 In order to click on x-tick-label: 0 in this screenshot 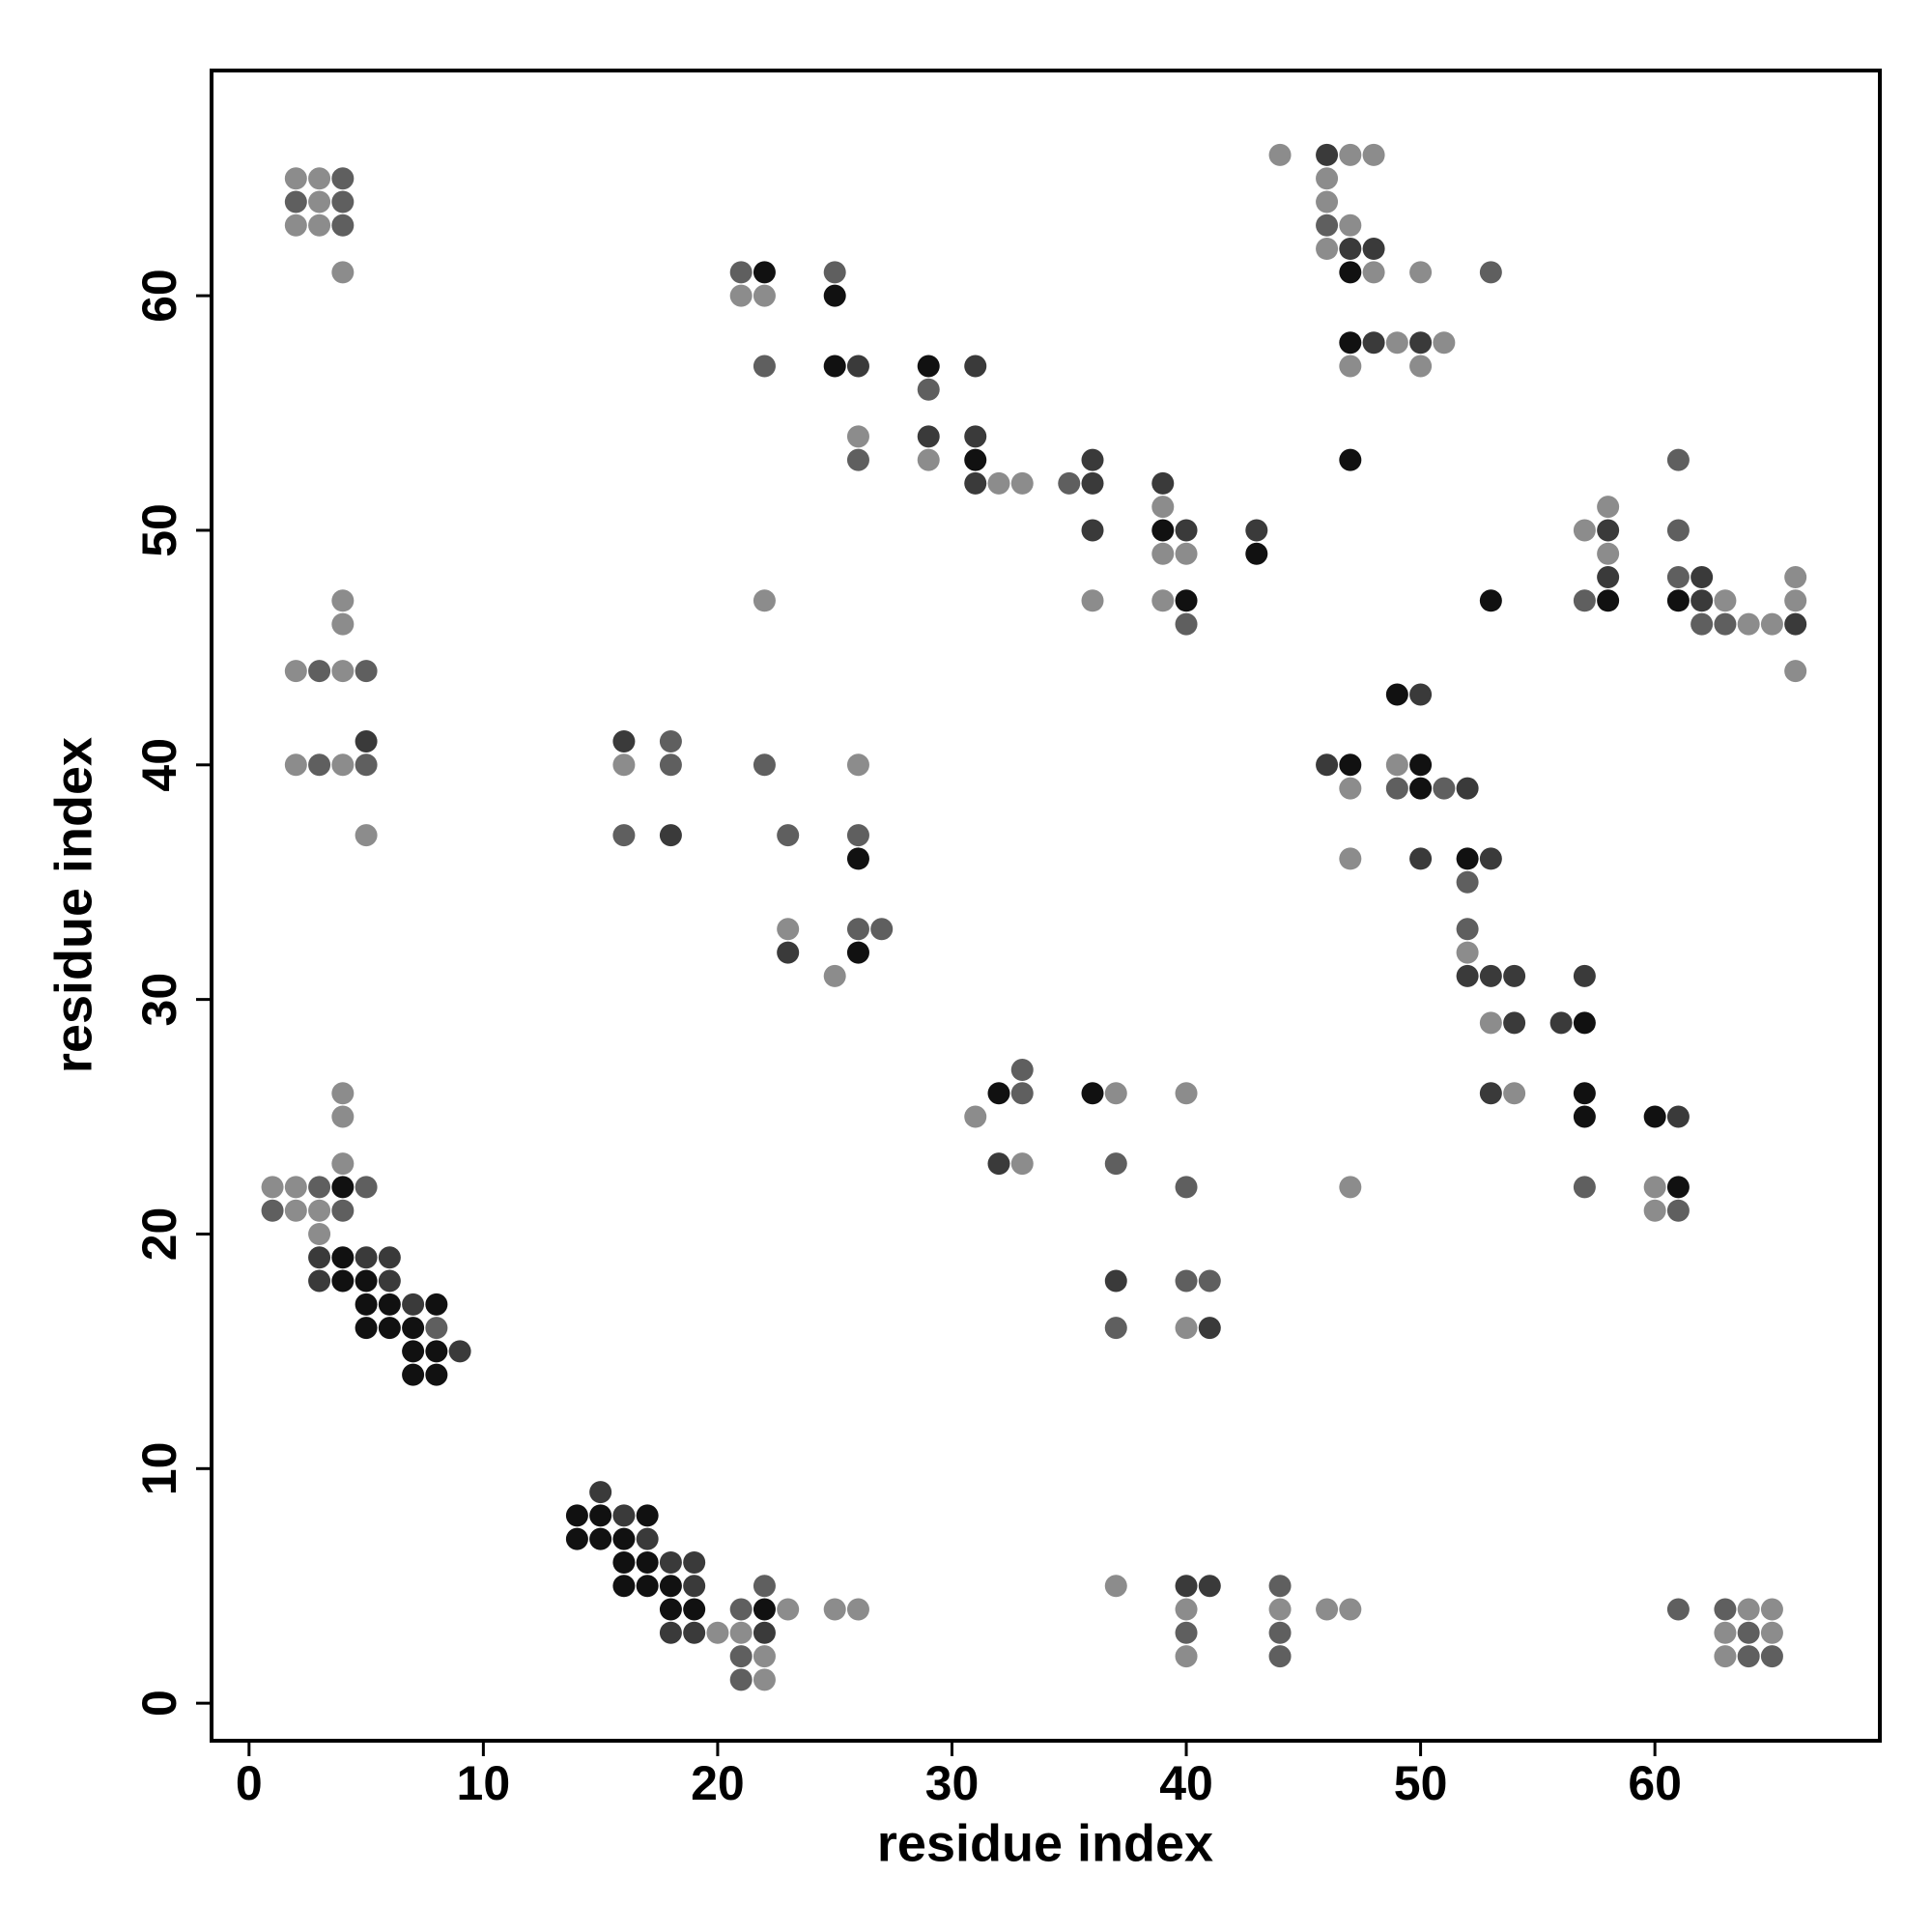, I will do `click(249, 1783)`.